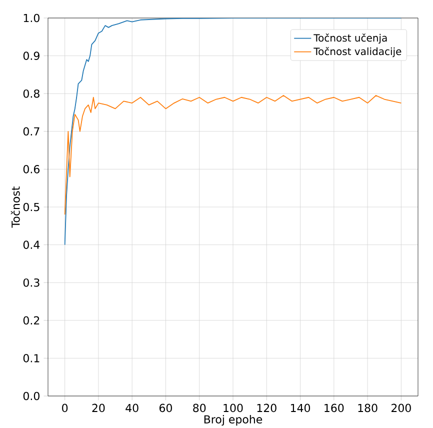  I want to click on y-tick-label: 0.1, so click(31, 358).